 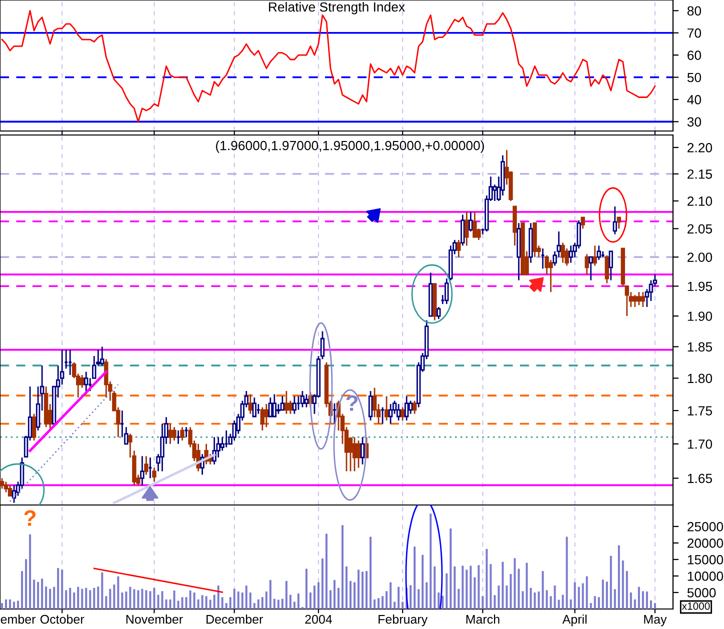 I want to click on x-tick-label: October, so click(x=62, y=619).